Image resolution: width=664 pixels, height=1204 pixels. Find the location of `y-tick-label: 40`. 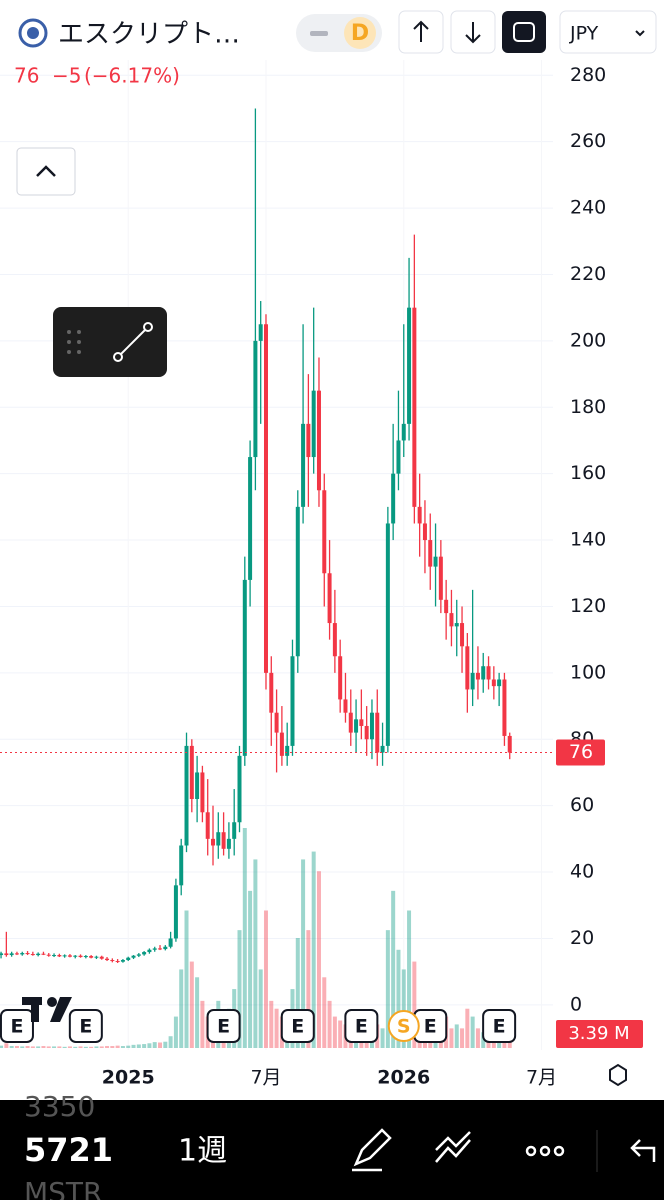

y-tick-label: 40 is located at coordinates (582, 872).